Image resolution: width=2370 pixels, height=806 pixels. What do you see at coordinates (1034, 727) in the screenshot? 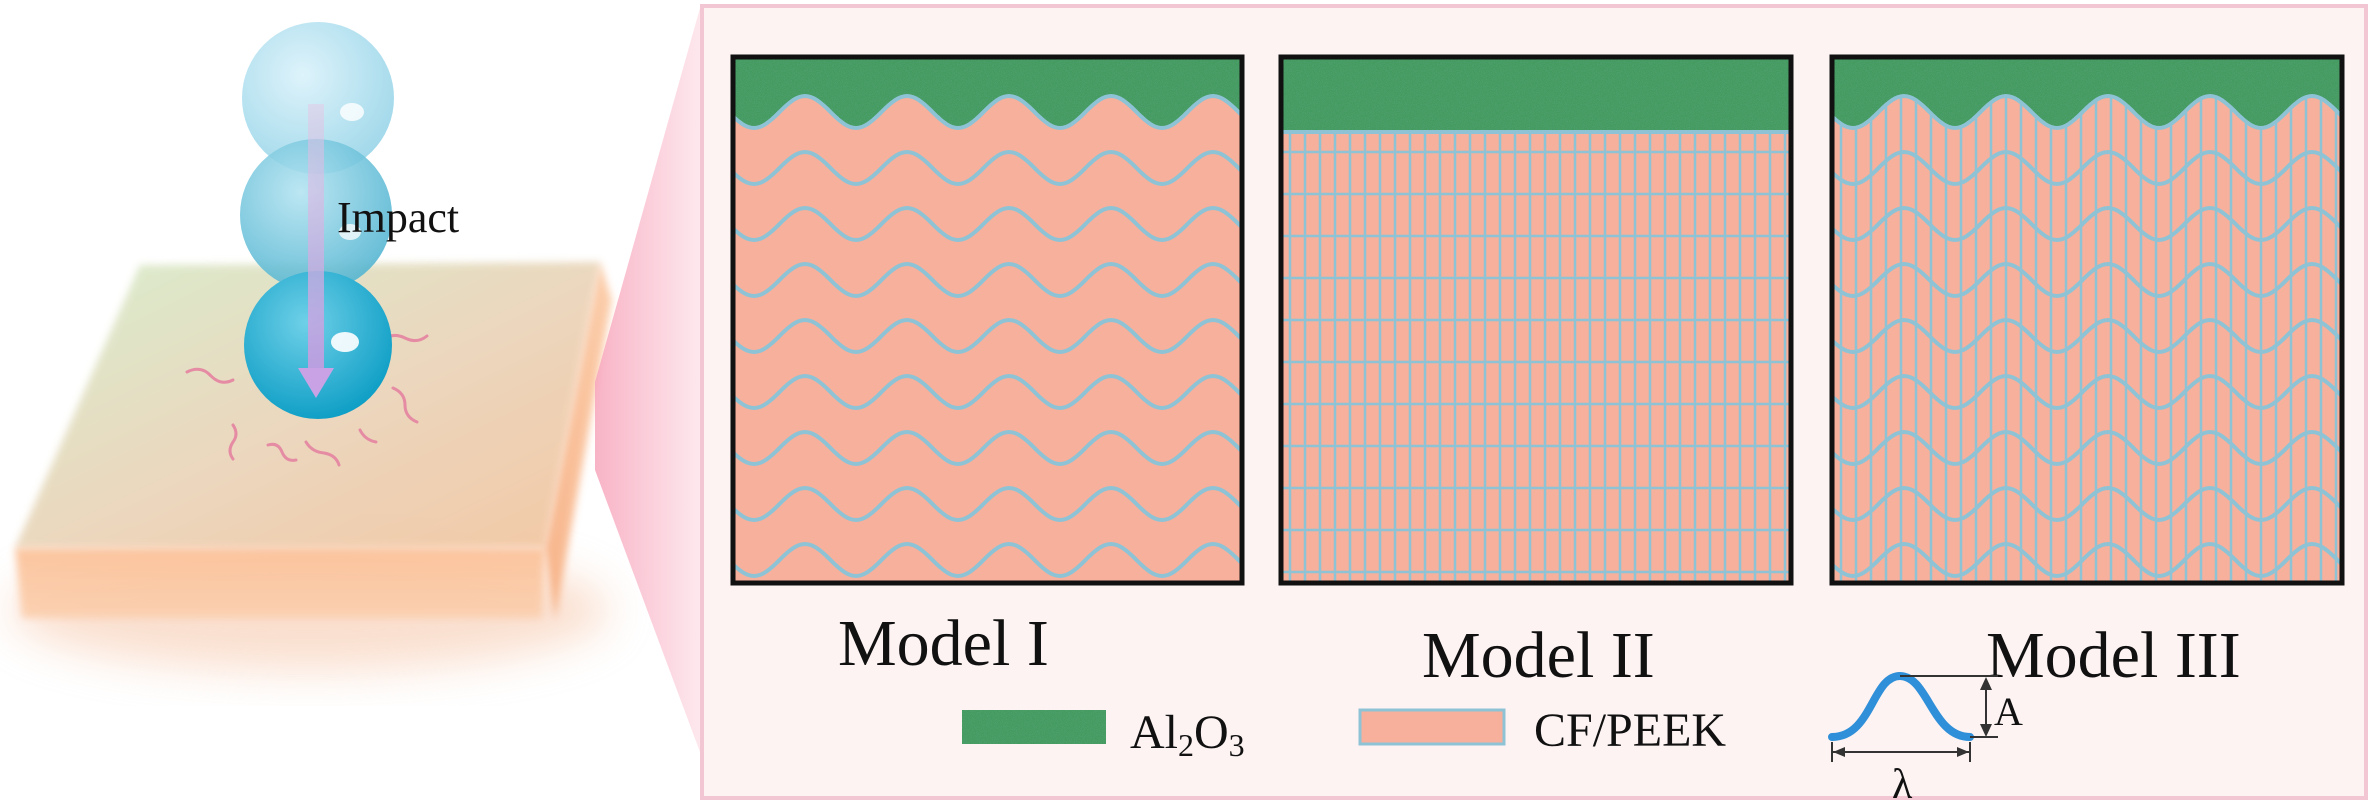
I see `legend-swatch-al2o3` at bounding box center [1034, 727].